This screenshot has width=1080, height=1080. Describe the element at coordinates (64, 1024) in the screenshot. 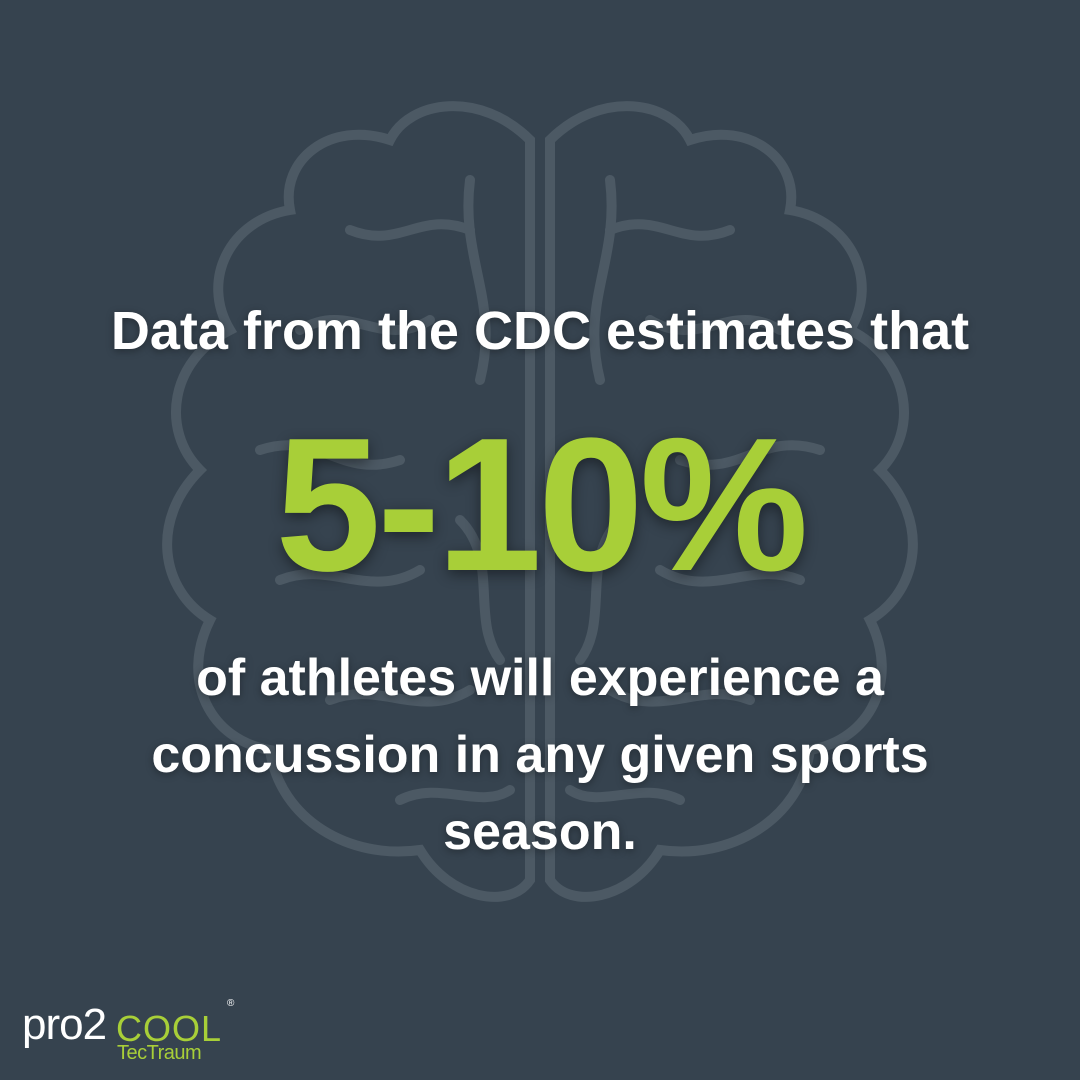

I see `logo-pro: pro2` at that location.